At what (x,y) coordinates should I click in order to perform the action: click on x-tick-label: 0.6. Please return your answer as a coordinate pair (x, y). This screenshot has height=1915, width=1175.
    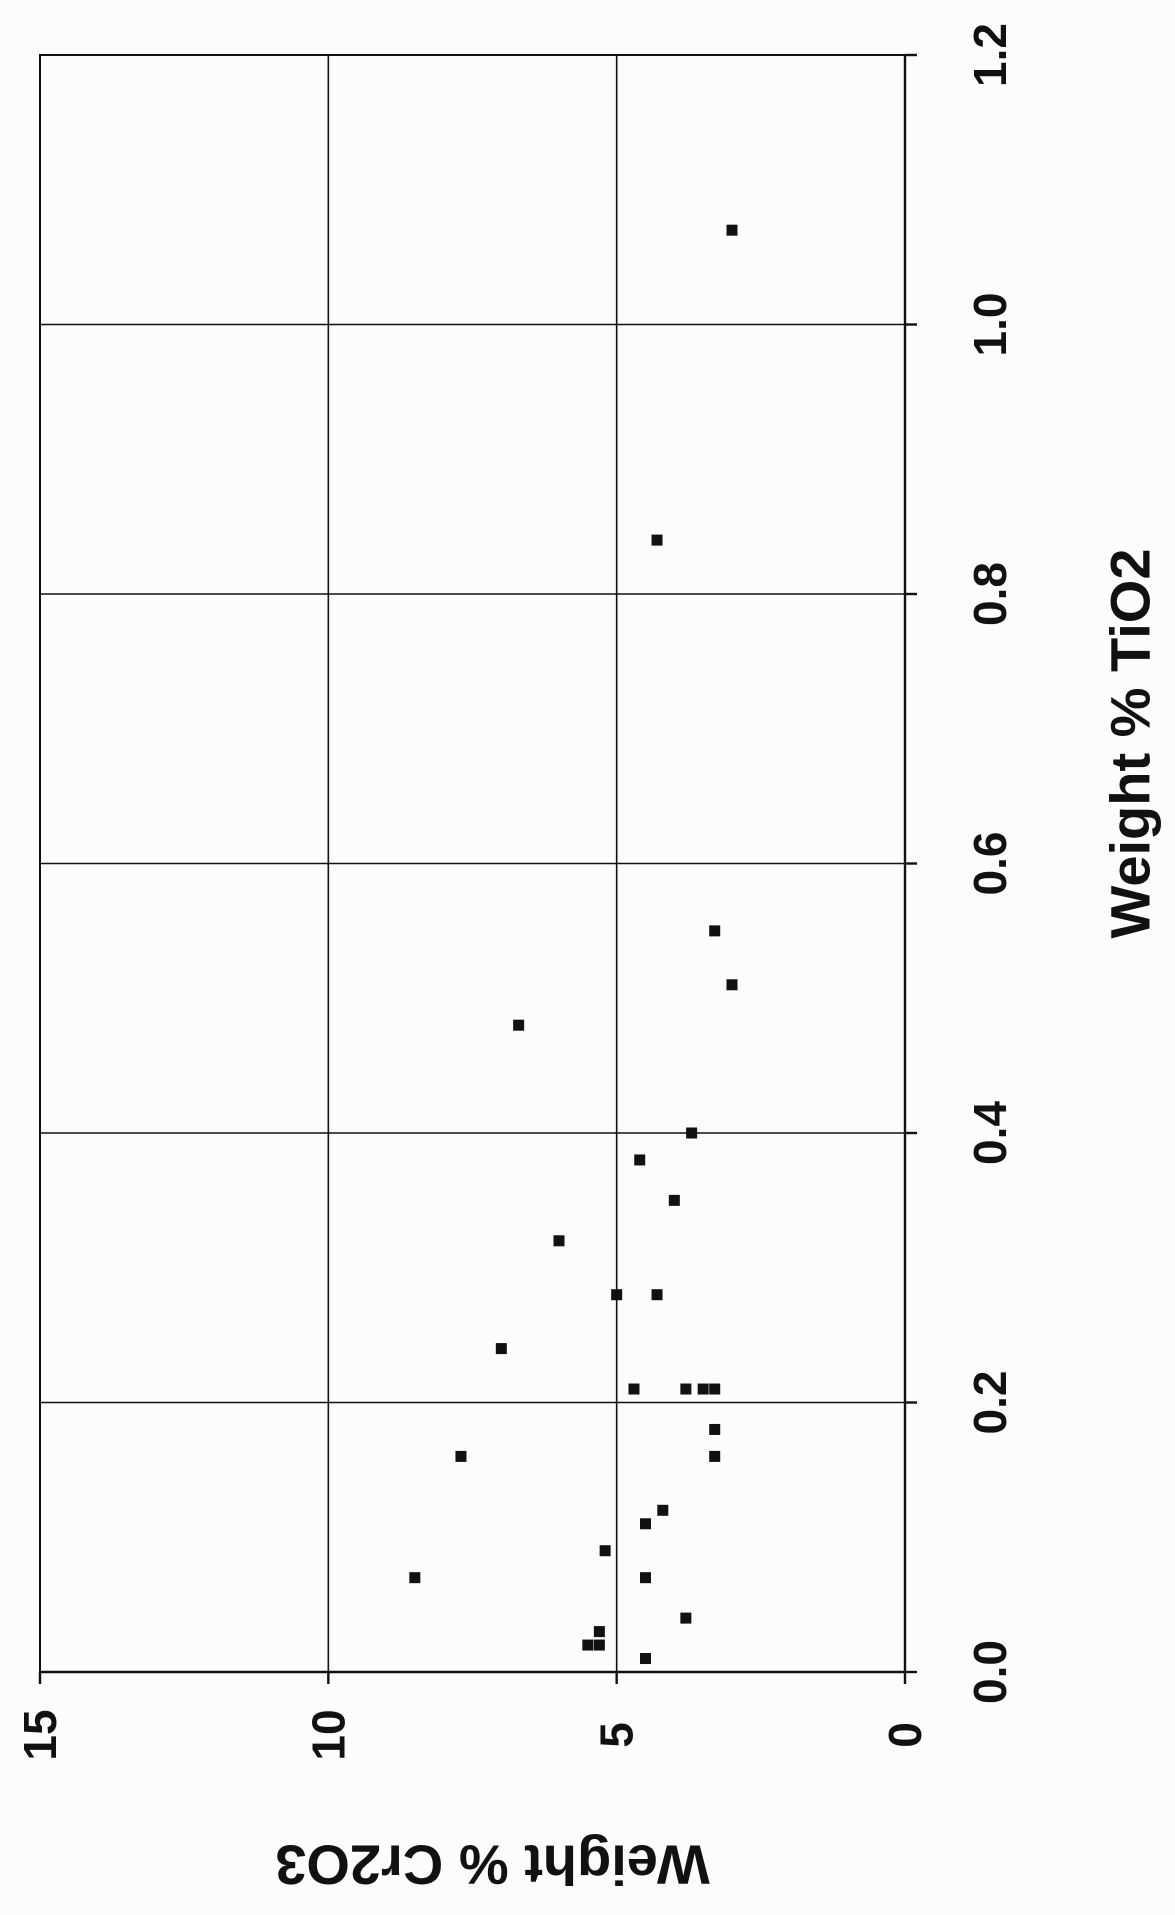
    Looking at the image, I should click on (990, 864).